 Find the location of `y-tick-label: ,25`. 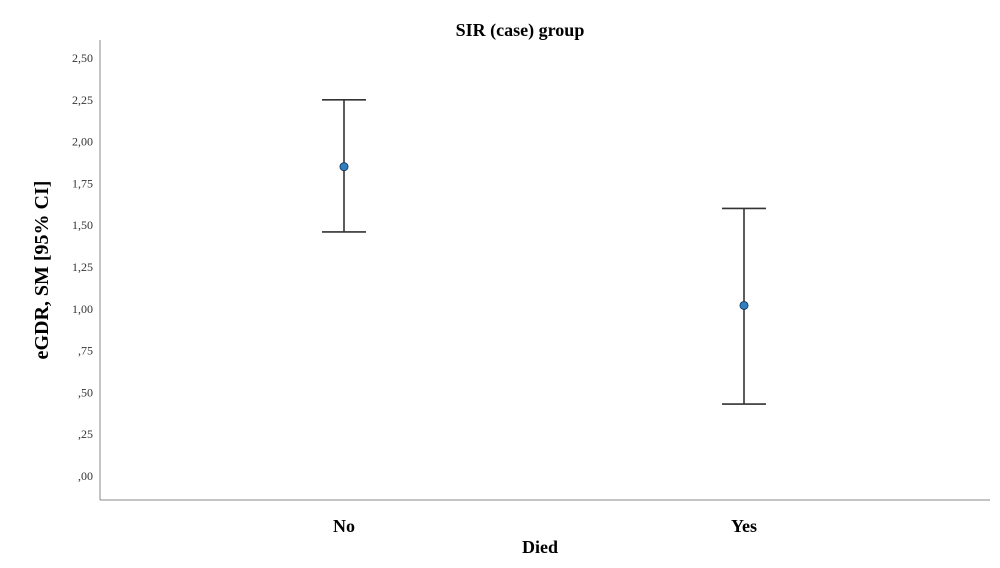

y-tick-label: ,25 is located at coordinates (85, 434).